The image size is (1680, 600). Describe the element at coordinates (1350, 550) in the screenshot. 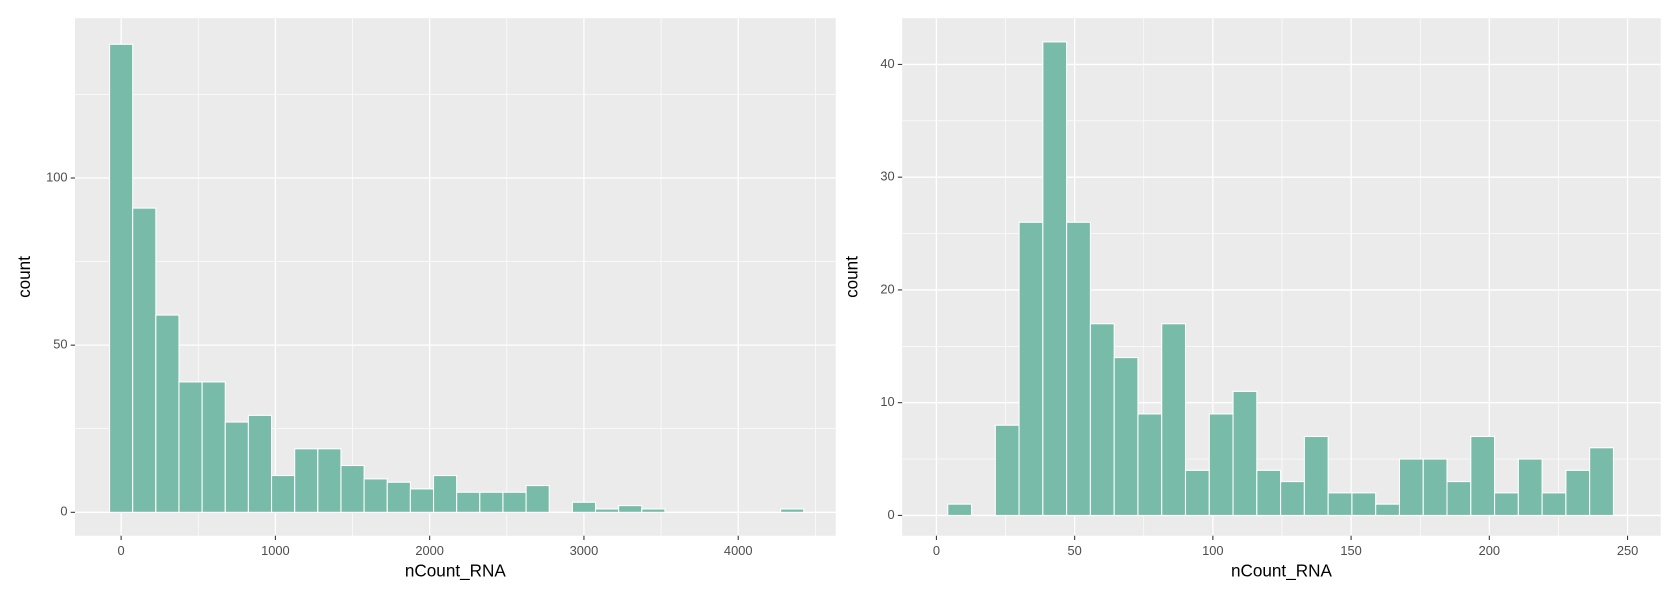

I see `x-tick-label: 150` at that location.